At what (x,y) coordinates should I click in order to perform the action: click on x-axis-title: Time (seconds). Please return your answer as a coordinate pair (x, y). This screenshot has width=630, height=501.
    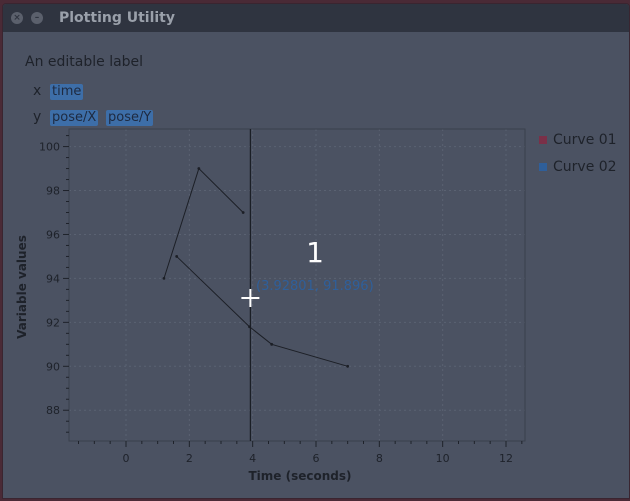
    Looking at the image, I should click on (299, 476).